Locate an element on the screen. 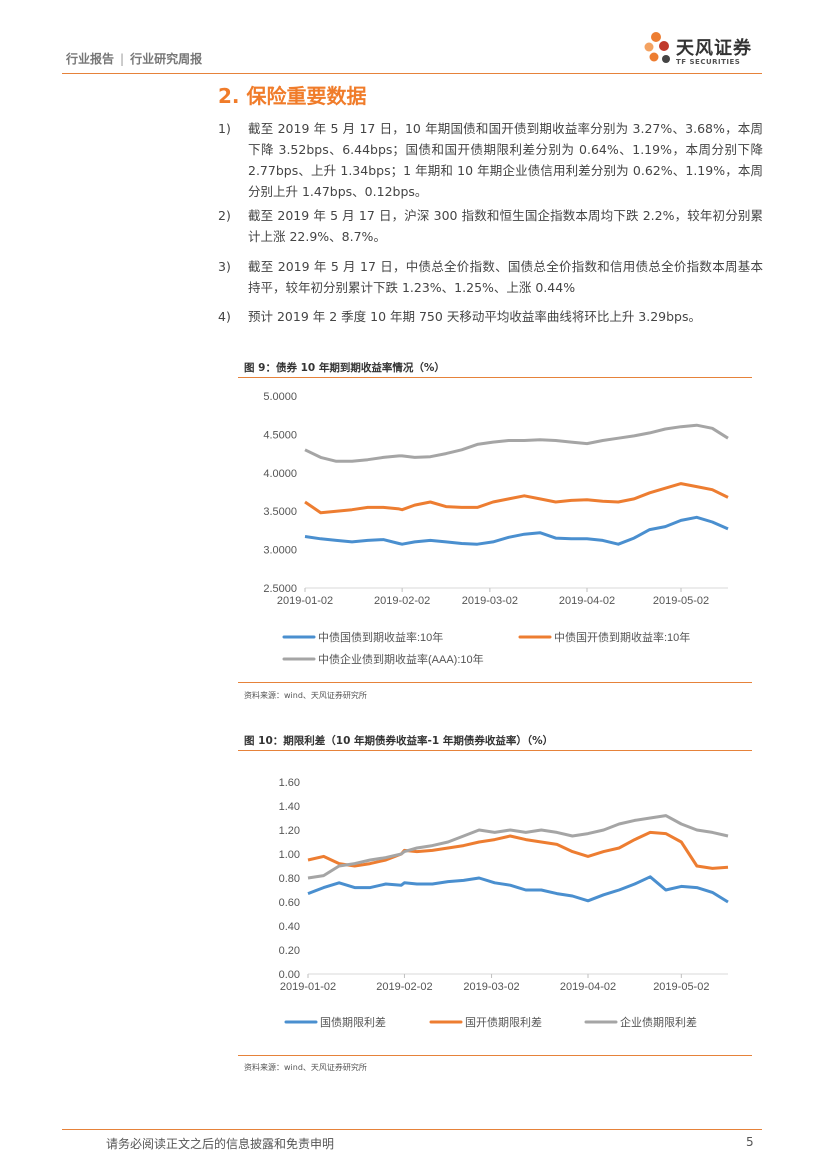 The width and height of the screenshot is (827, 1170). y-tick-label: 1.40 is located at coordinates (289, 807).